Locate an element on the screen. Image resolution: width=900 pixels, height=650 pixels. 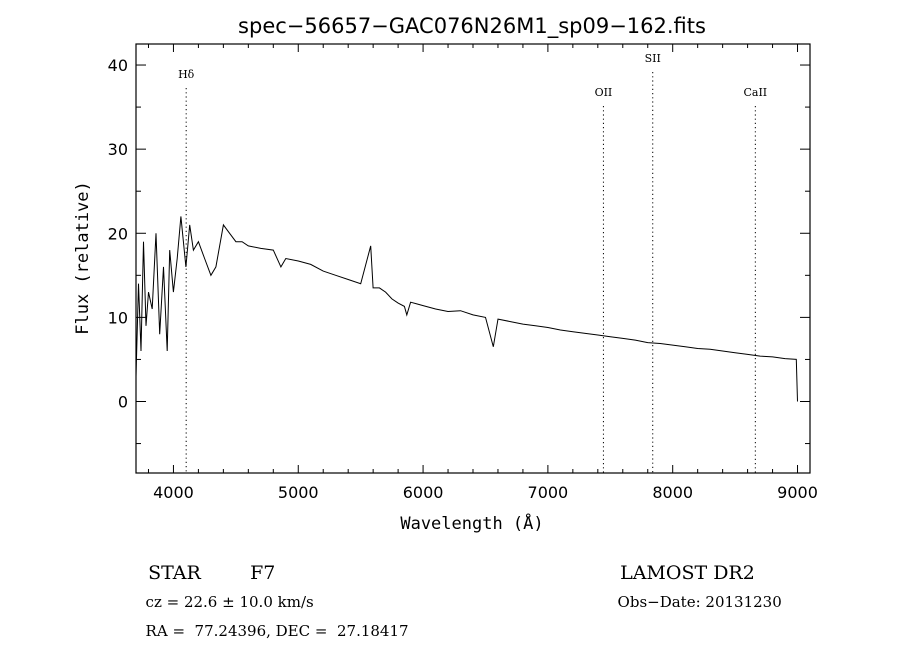
marker-label: Hδ is located at coordinates (186, 74).